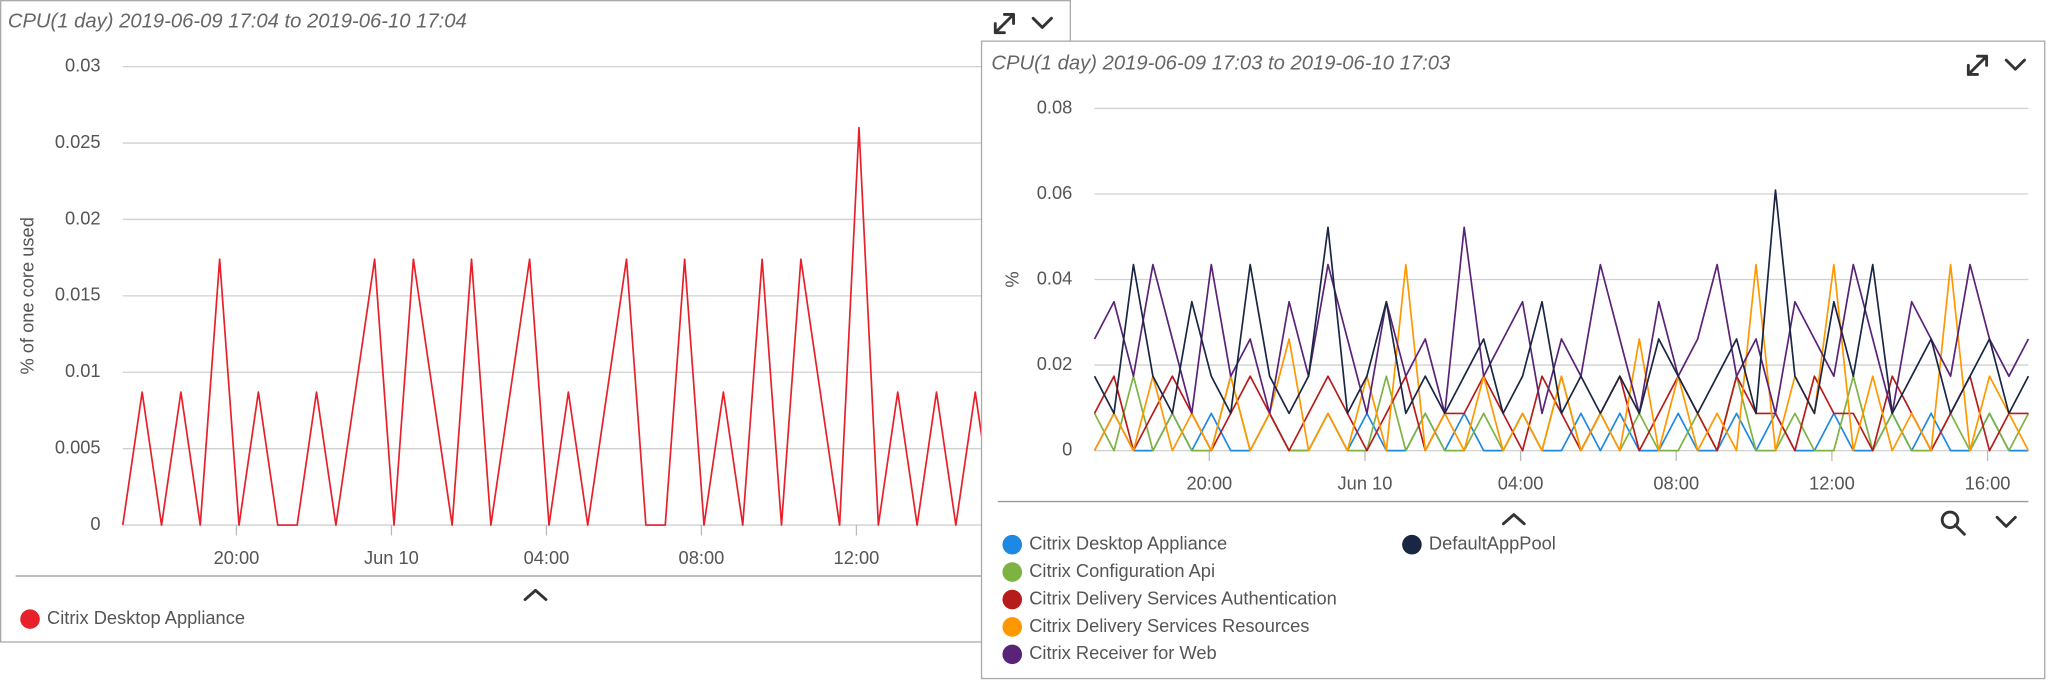  What do you see at coordinates (78, 141) in the screenshot?
I see `y-tick-label: 0.025` at bounding box center [78, 141].